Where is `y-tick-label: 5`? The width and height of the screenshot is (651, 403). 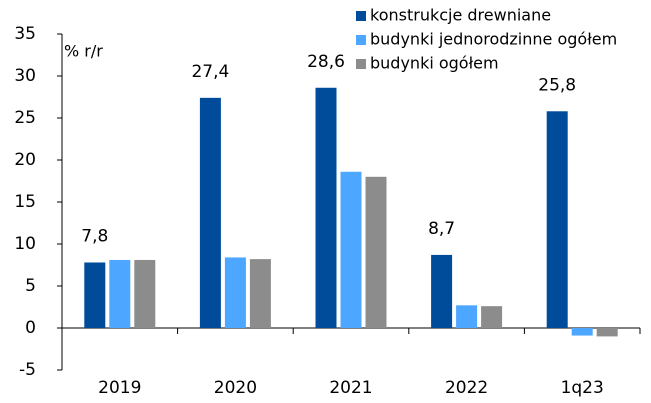 y-tick-label: 5 is located at coordinates (30, 286).